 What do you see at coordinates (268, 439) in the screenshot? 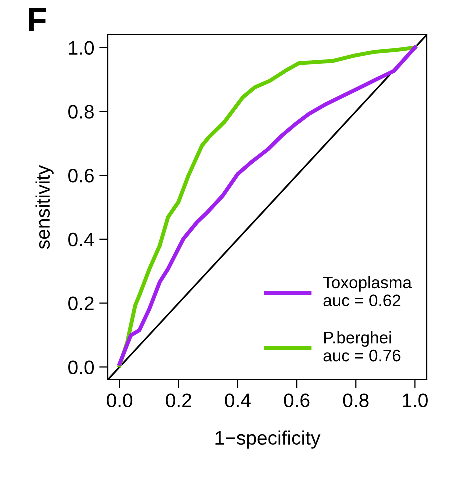
I see `x-axis-title: 1−specificity` at bounding box center [268, 439].